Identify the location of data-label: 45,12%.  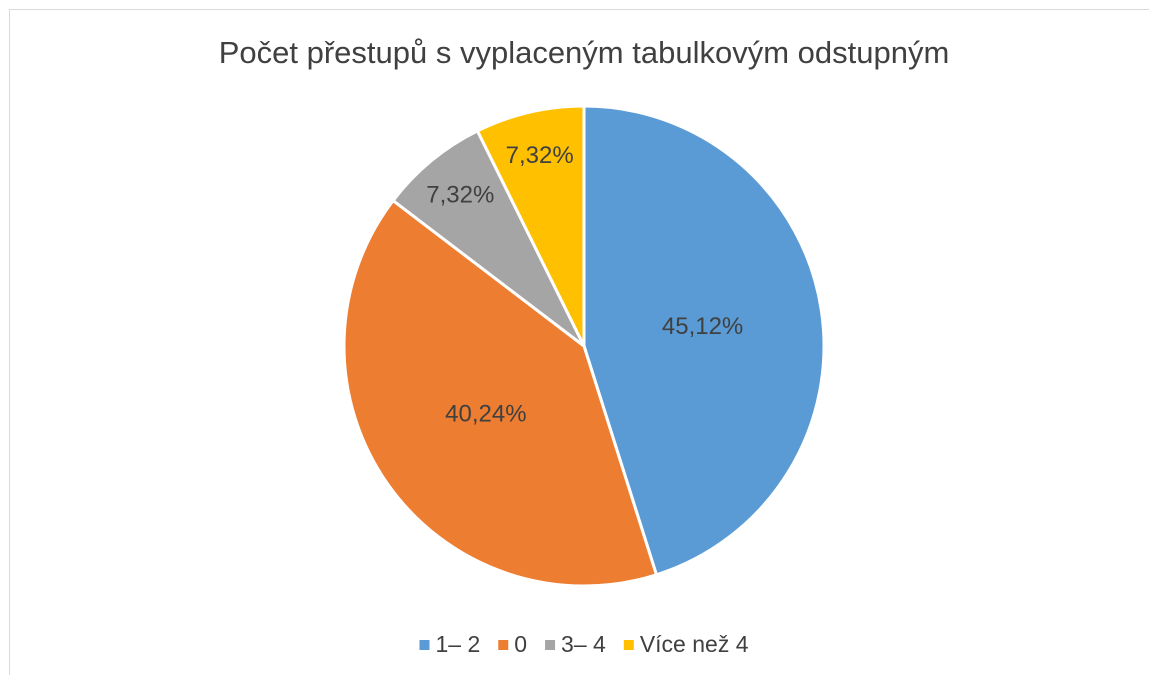
(702, 326).